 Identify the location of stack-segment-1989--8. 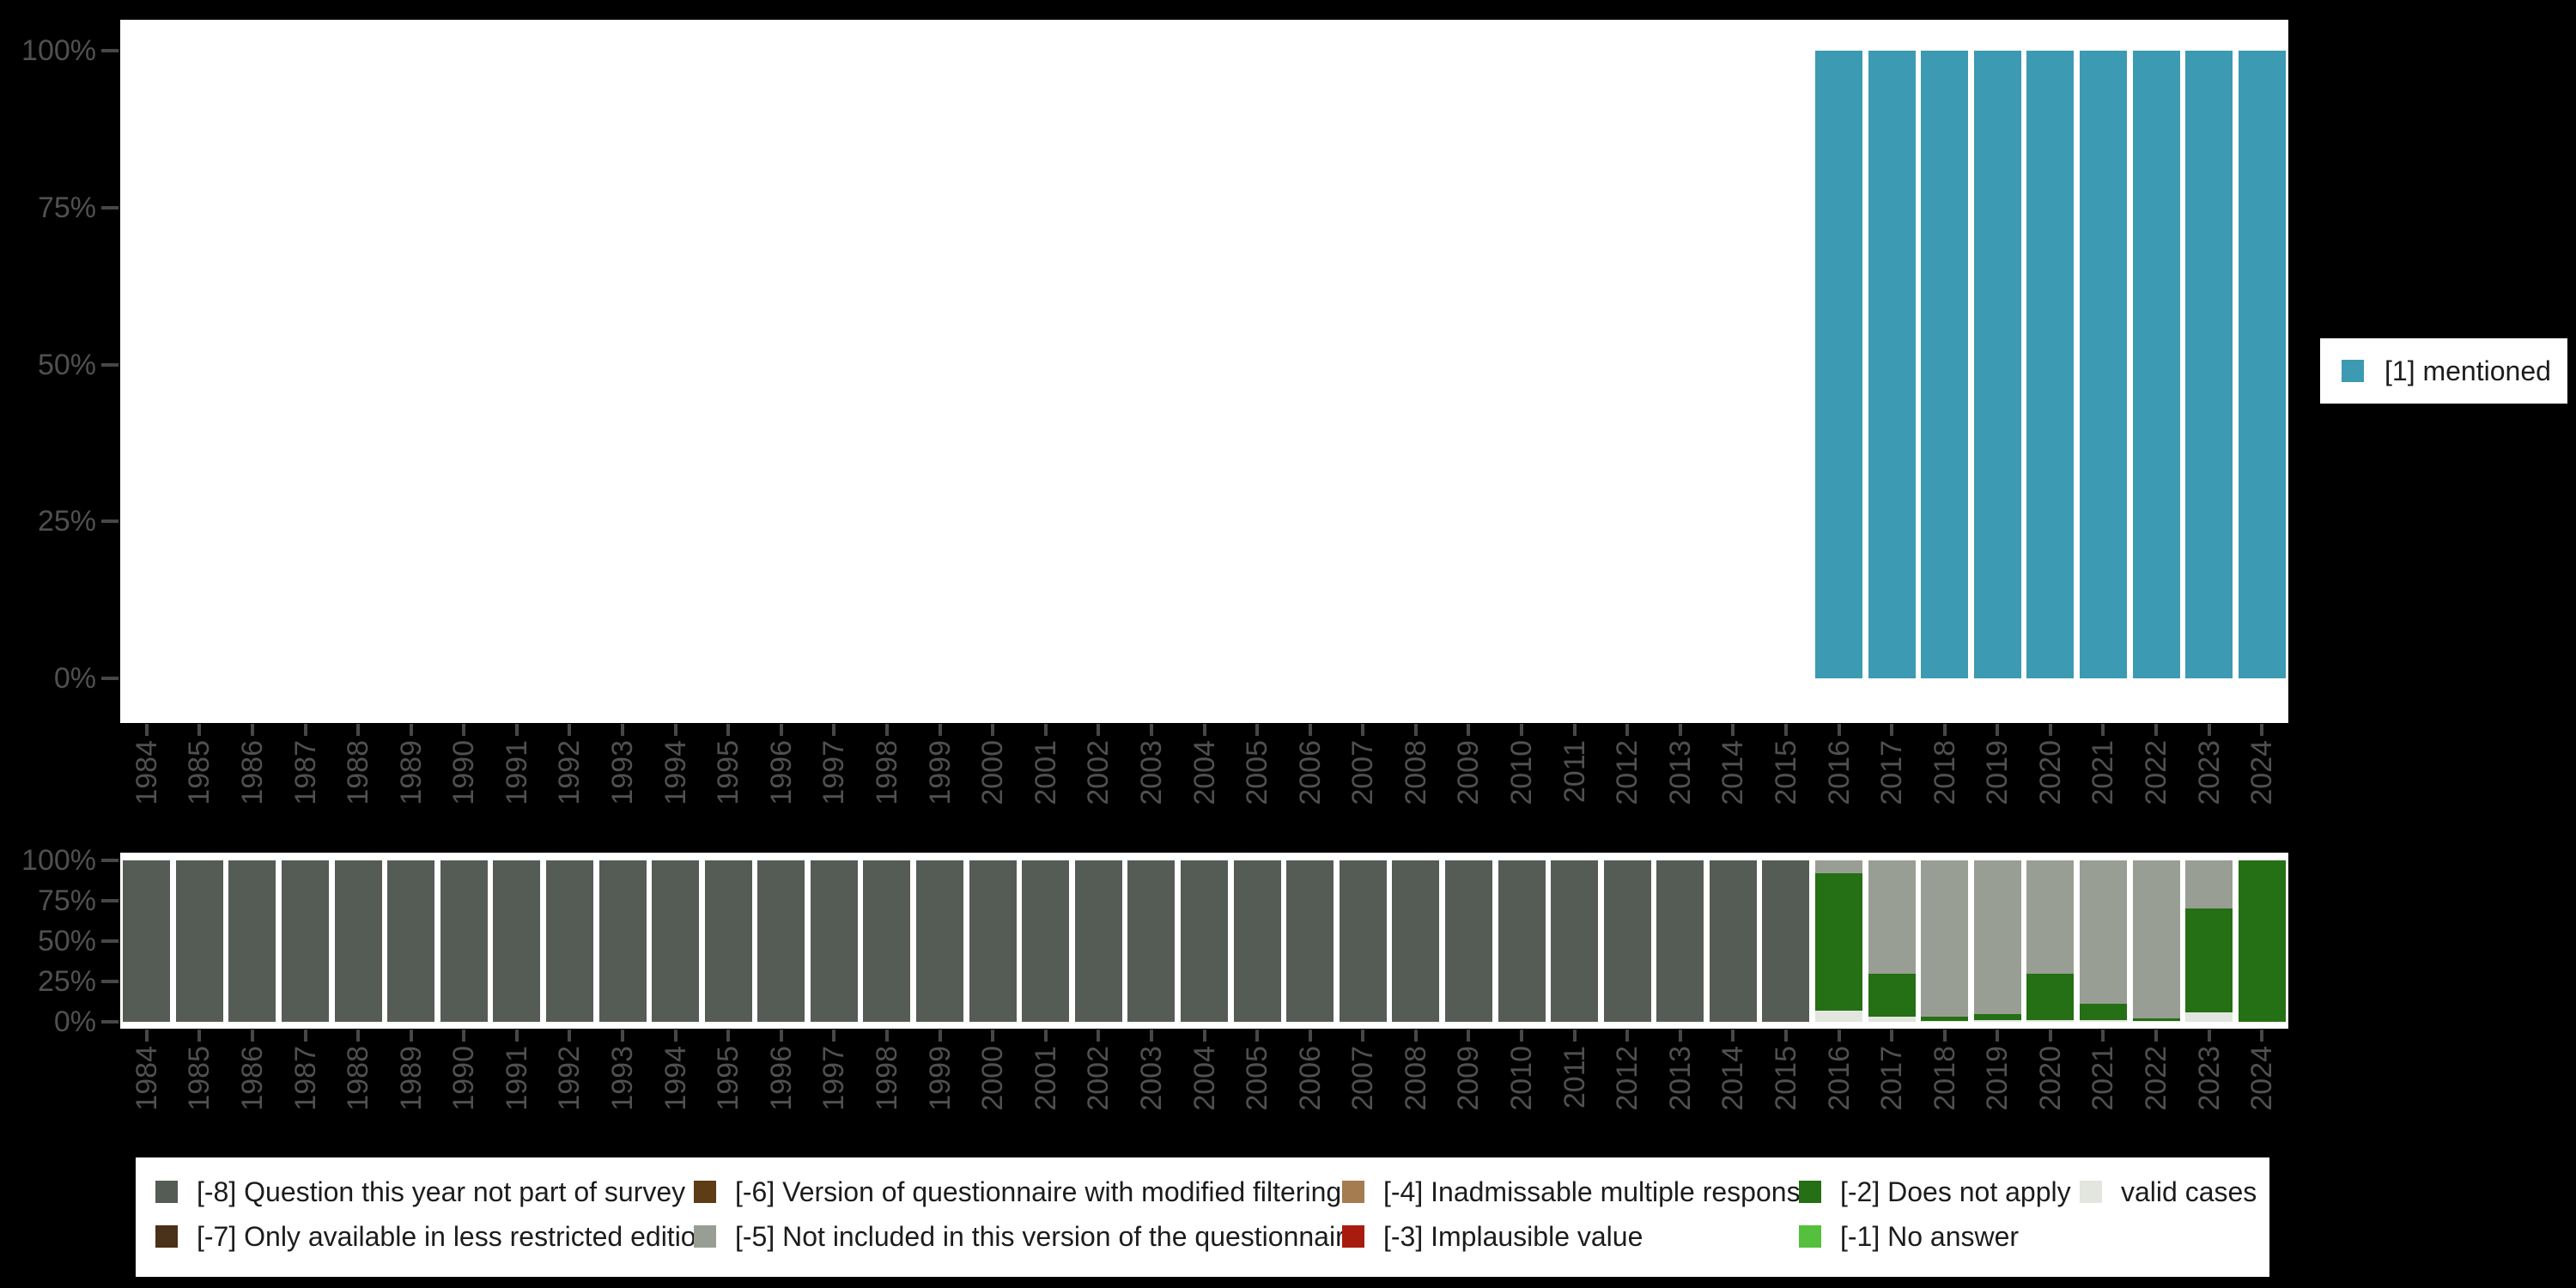
(411, 941).